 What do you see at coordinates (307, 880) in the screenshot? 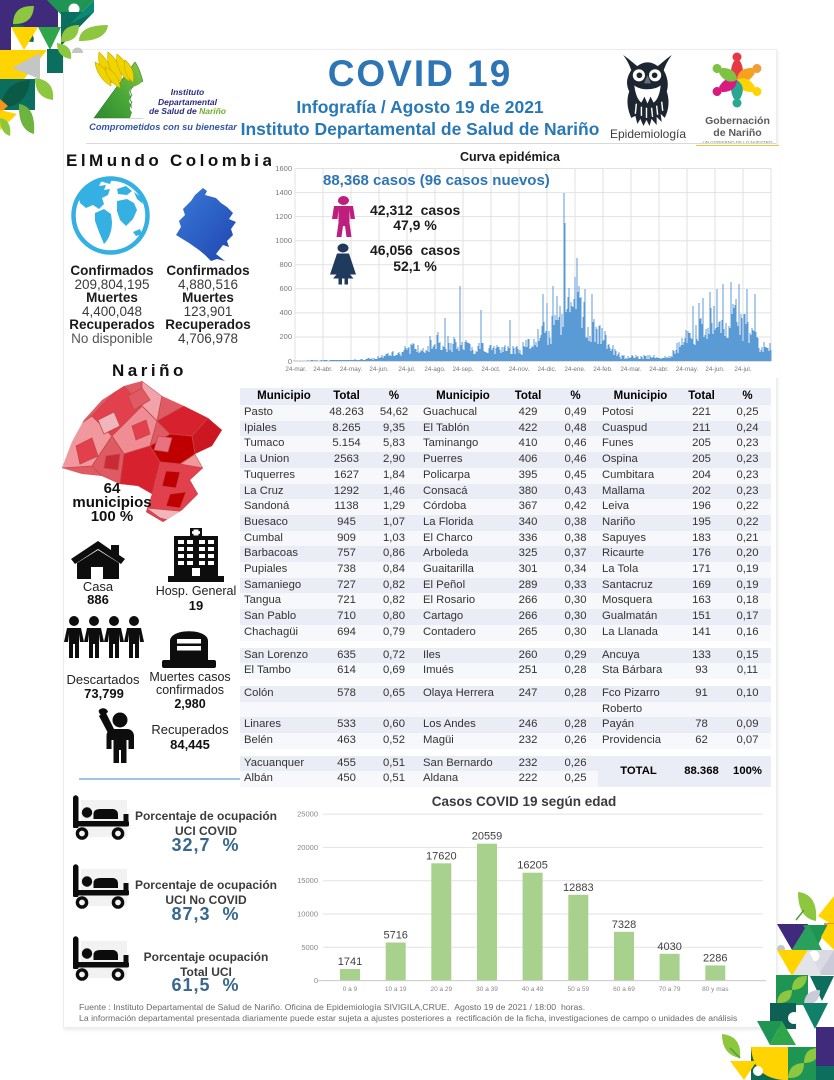
I see `svg-text: 15000` at bounding box center [307, 880].